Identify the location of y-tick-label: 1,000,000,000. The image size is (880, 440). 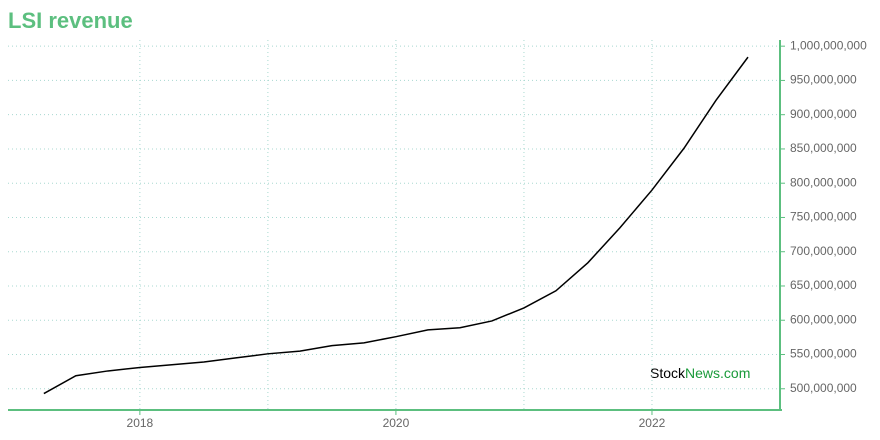
(828, 45).